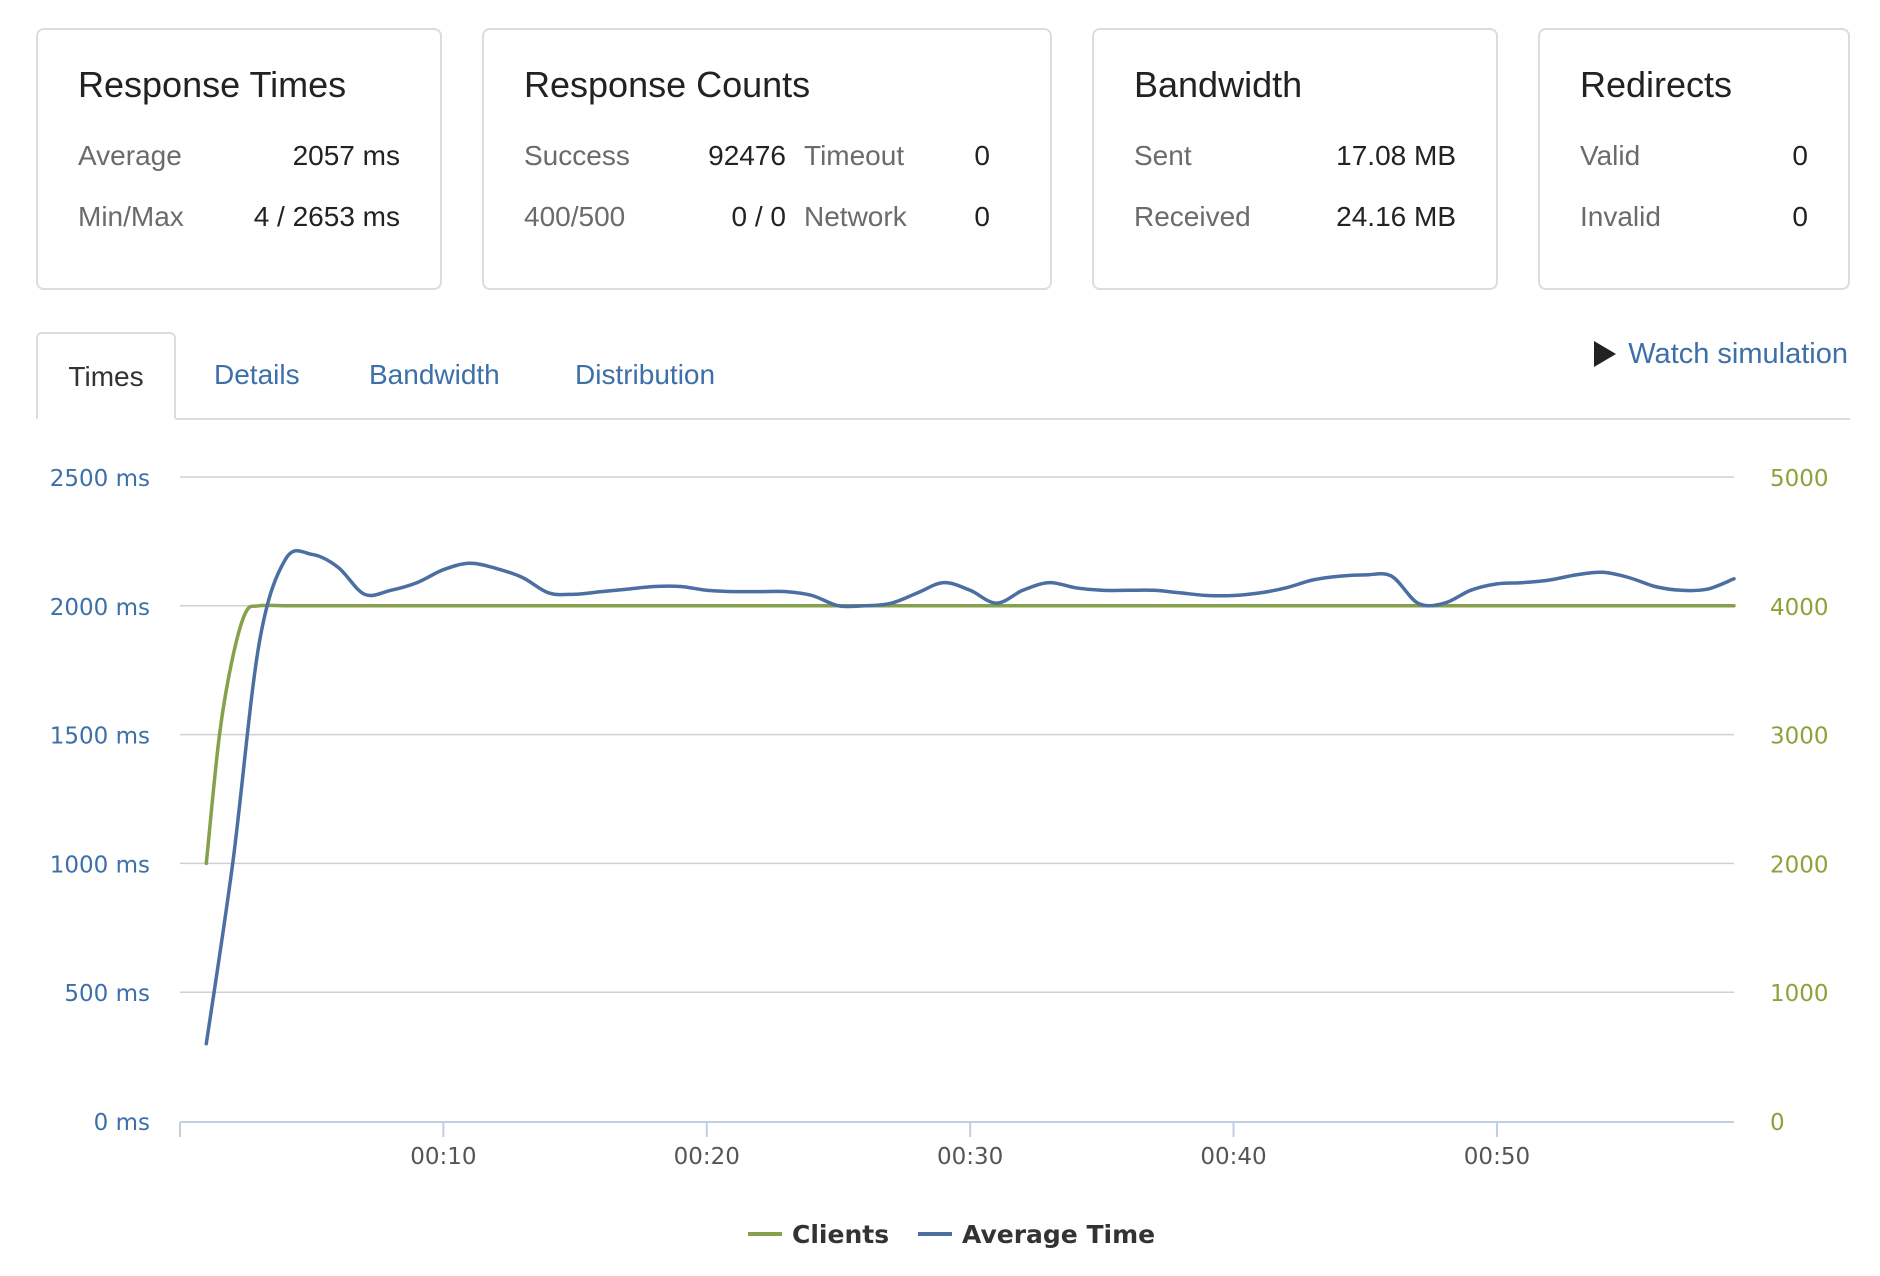  What do you see at coordinates (970, 1157) in the screenshot?
I see `x-tick-label: 00:30` at bounding box center [970, 1157].